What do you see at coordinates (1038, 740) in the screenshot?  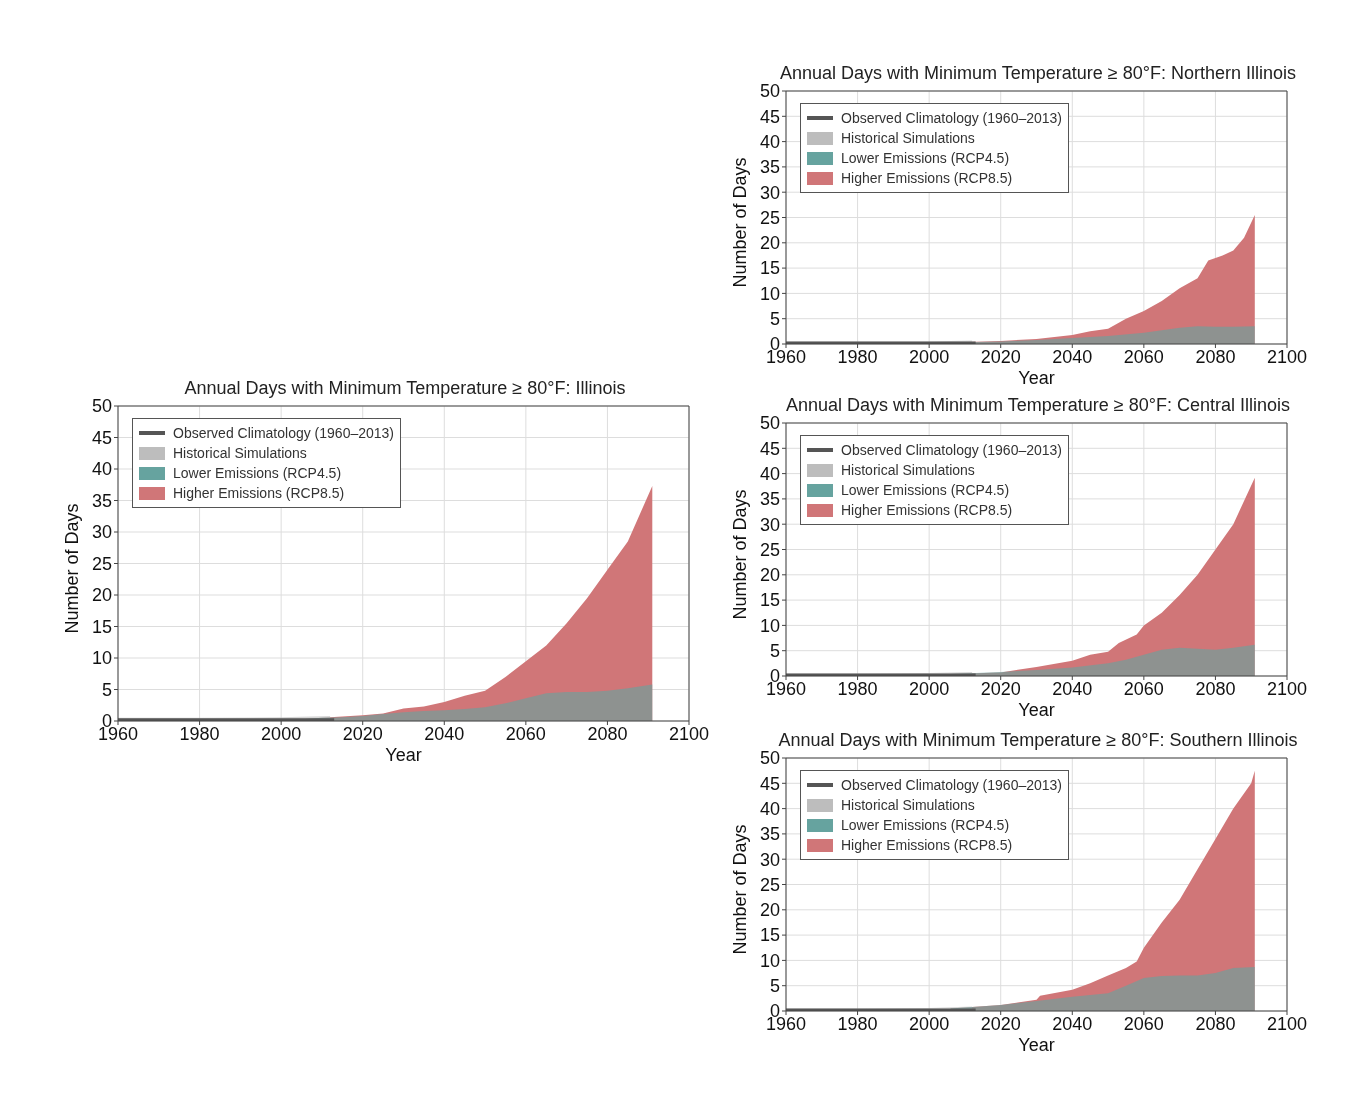 I see `chart-title: Annual Days with Minimum Temperature ≥ 80°F: Southern Illinois` at bounding box center [1038, 740].